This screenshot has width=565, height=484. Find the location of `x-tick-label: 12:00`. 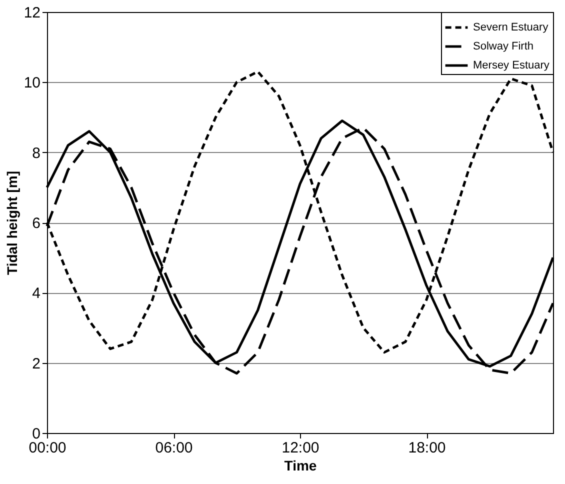

x-tick-label: 12:00 is located at coordinates (301, 448).